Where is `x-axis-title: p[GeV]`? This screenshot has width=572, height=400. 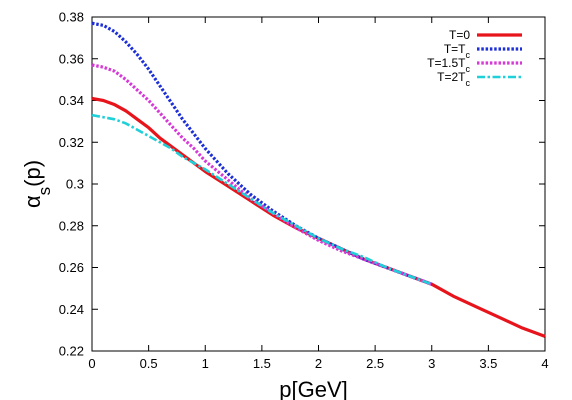 x-axis-title: p[GeV] is located at coordinates (313, 388).